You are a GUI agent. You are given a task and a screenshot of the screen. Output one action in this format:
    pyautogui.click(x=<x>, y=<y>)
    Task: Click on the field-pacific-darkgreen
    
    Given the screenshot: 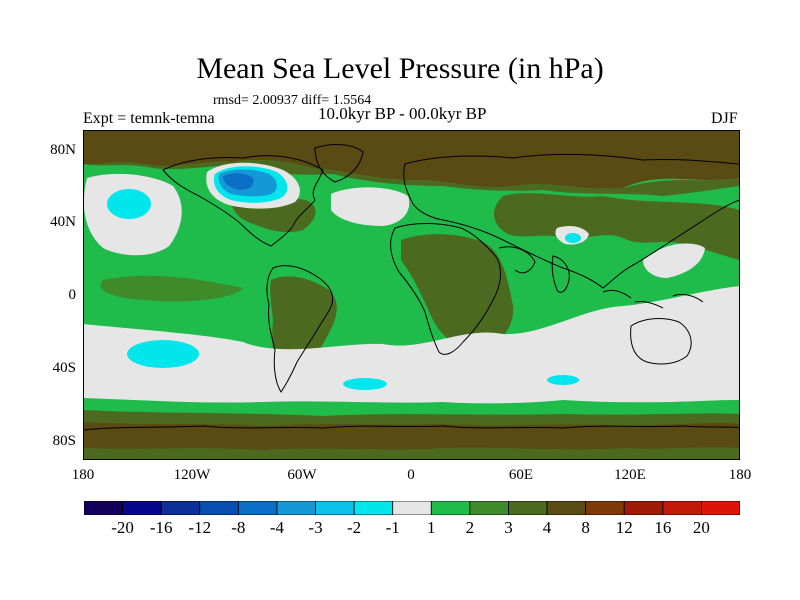 What is the action you would take?
    pyautogui.click(x=171, y=288)
    